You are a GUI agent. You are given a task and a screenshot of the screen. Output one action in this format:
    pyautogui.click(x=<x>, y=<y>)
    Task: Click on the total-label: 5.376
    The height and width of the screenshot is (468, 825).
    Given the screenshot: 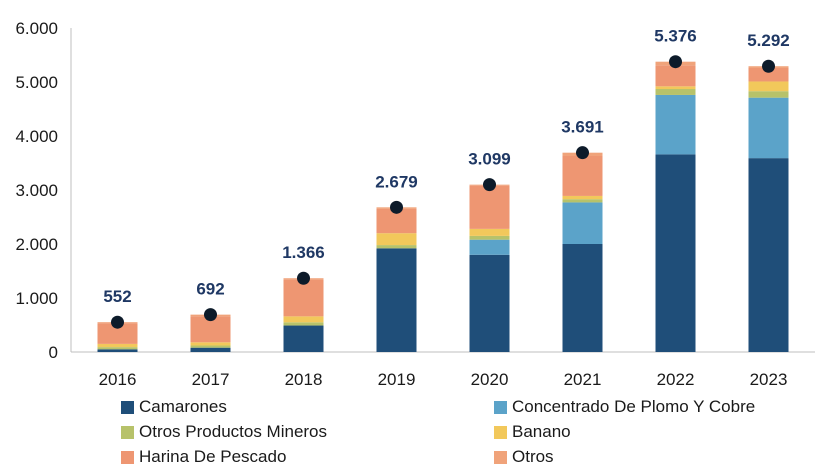 What is the action you would take?
    pyautogui.click(x=675, y=36)
    